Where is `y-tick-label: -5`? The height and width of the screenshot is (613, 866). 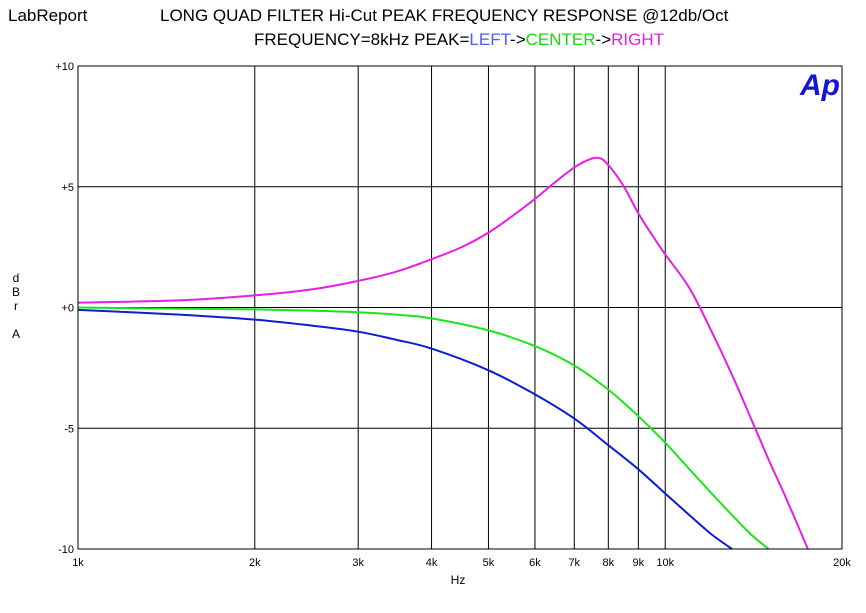
y-tick-label: -5 is located at coordinates (69, 429).